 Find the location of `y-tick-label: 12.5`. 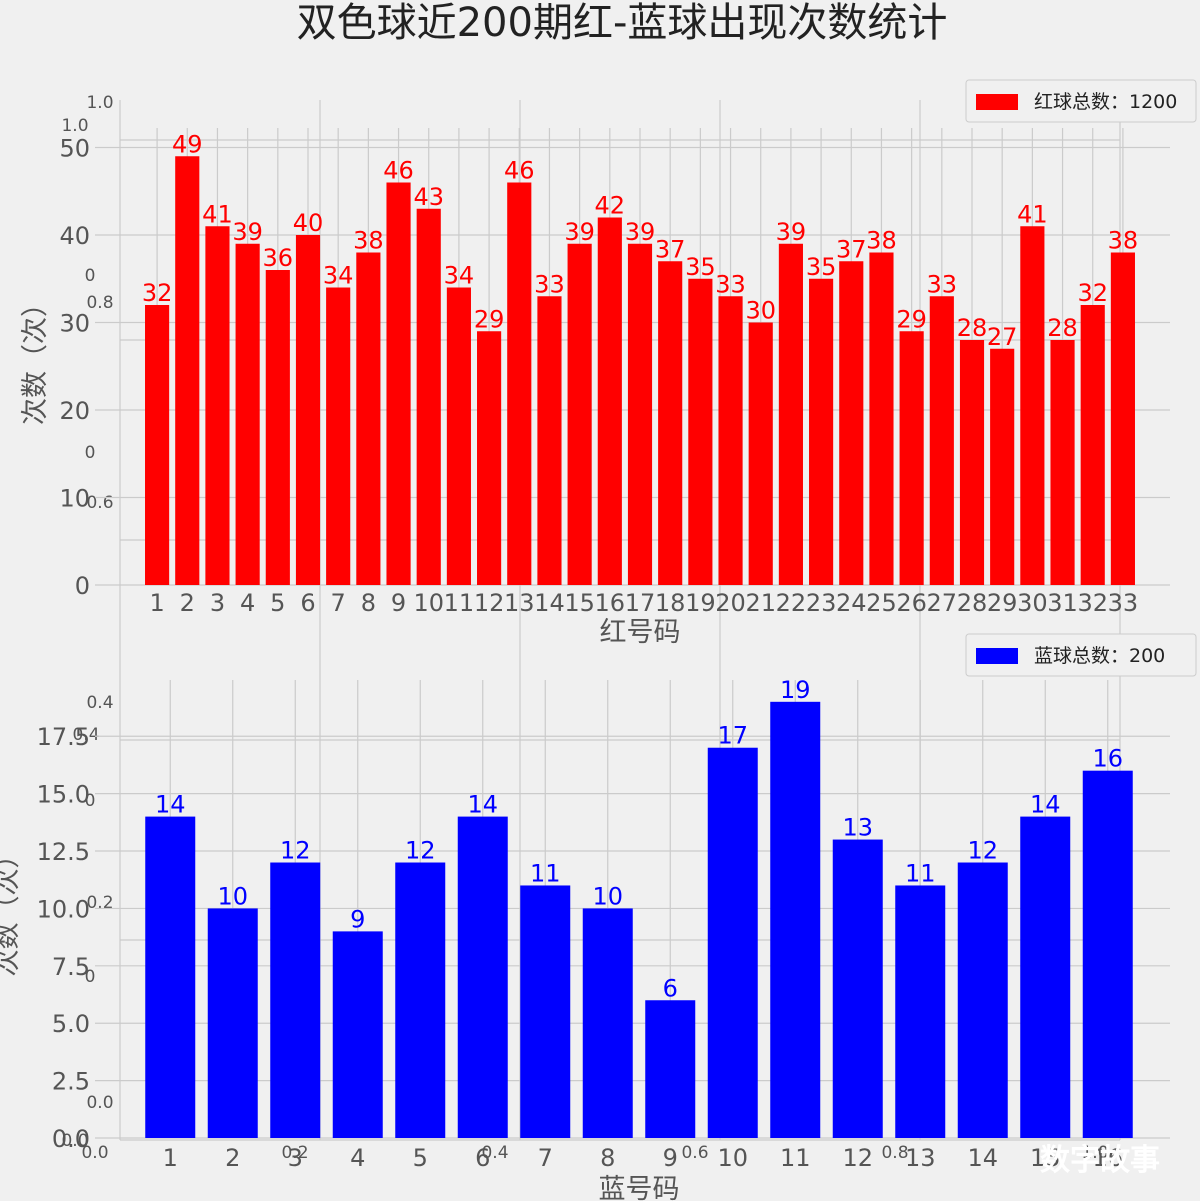

y-tick-label: 12.5 is located at coordinates (63, 852).